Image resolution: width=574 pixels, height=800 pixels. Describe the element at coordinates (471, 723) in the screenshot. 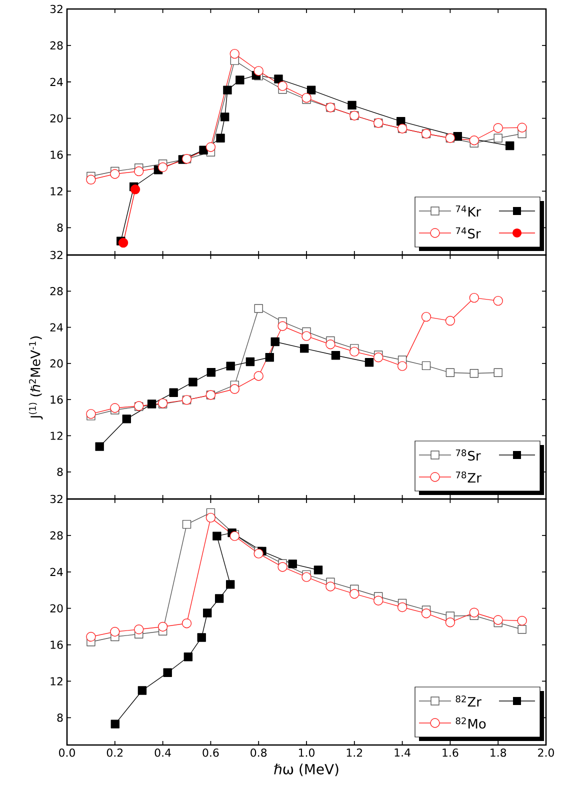

I see `legend-label: $^{82}$Mo` at that location.